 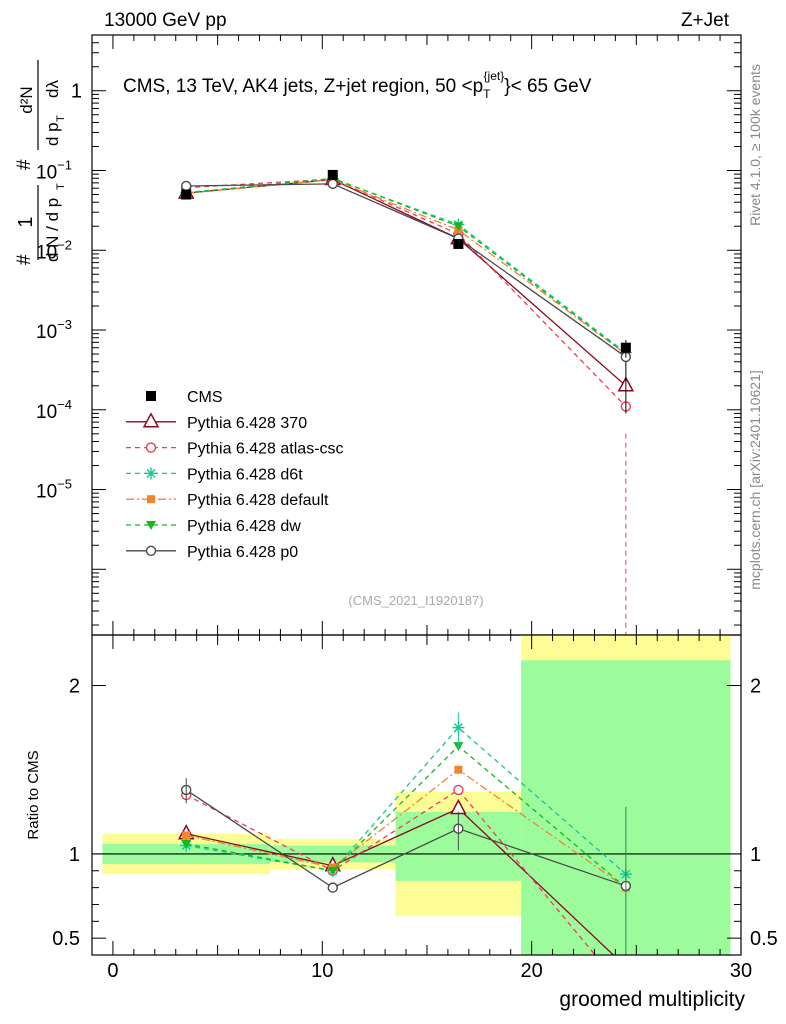 I want to click on main-y-tick-label: 10⁻¹, so click(x=54, y=171).